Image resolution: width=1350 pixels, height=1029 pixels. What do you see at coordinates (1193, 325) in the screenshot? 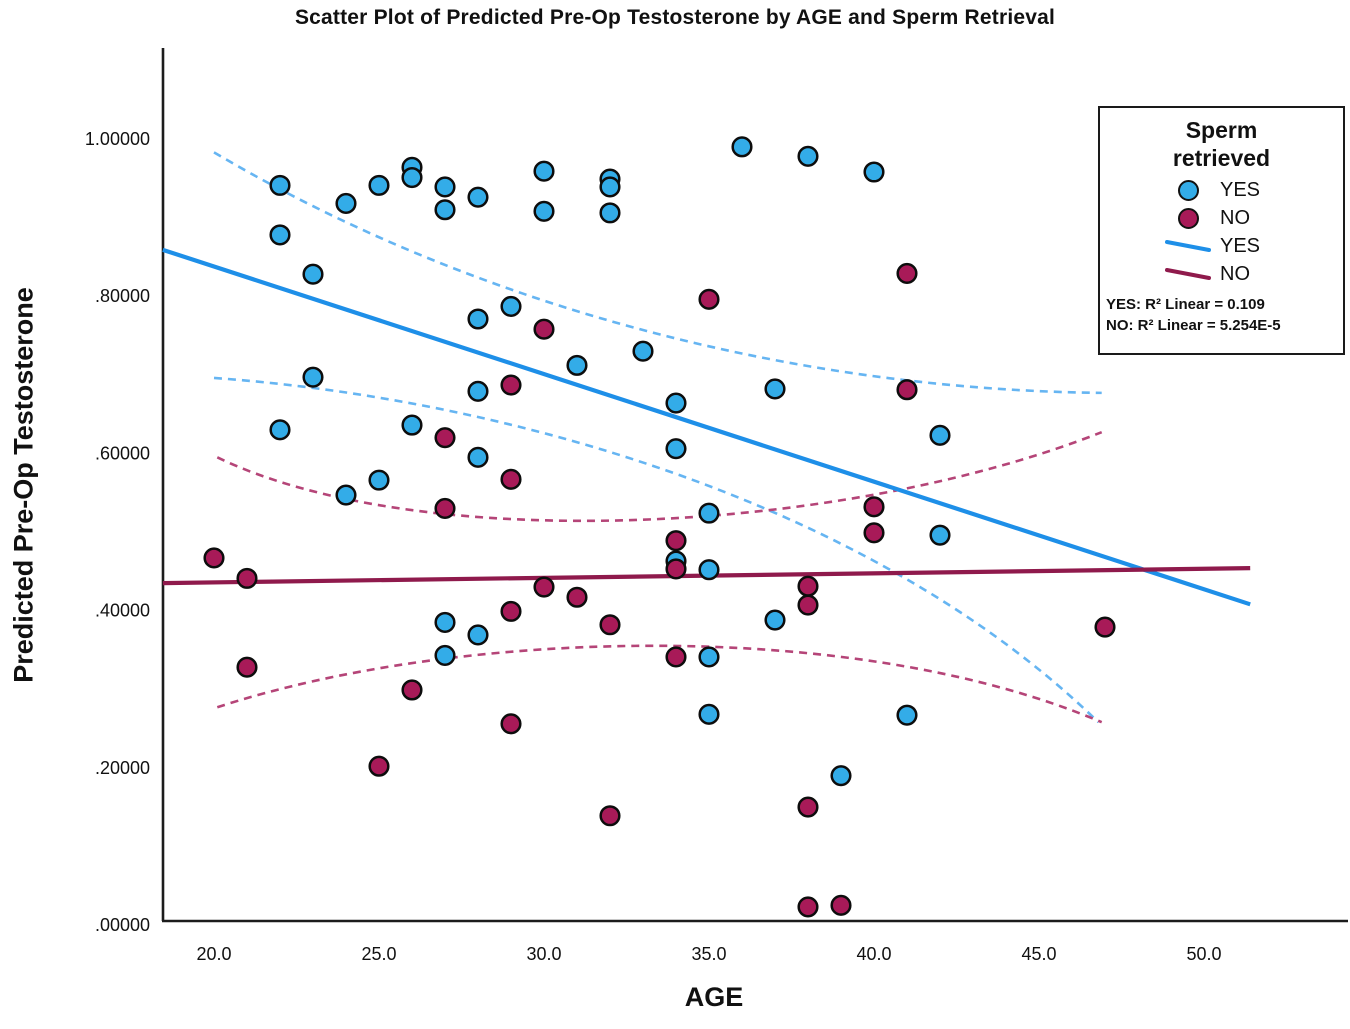
I see `r2-annotation-no: NO: R² Linear = 5.254E-5` at bounding box center [1193, 325].